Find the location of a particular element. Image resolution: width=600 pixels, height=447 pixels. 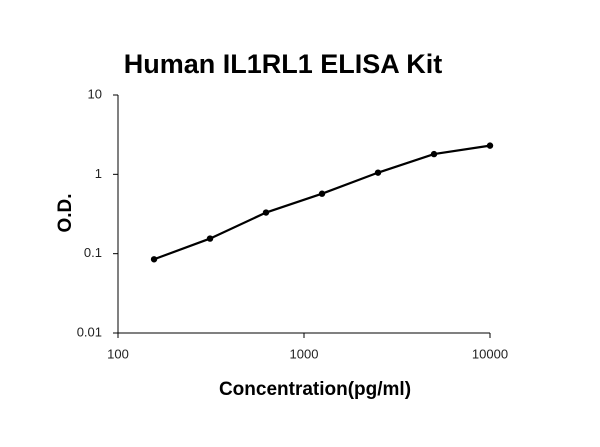

x-tick-label: 10000 is located at coordinates (490, 353).